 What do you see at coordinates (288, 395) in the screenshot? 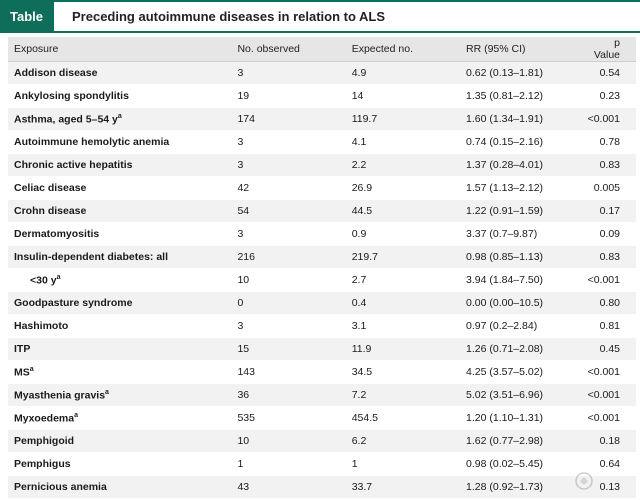
I see `cell-observed: 36` at bounding box center [288, 395].